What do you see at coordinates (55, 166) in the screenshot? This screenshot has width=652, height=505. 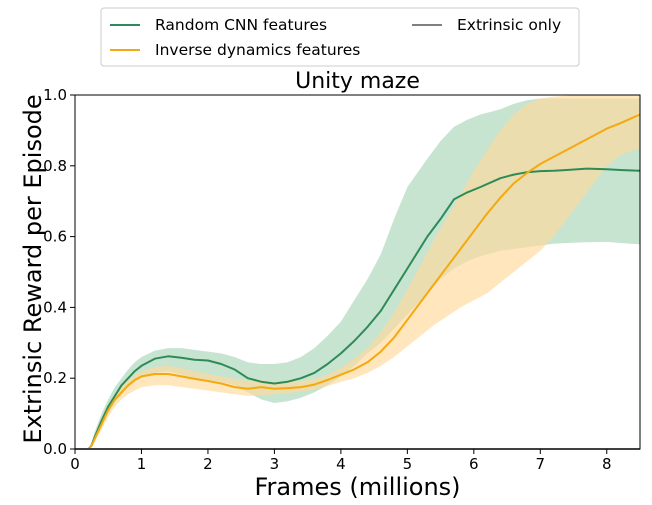 I see `y-tick-label: 0.8` at bounding box center [55, 166].